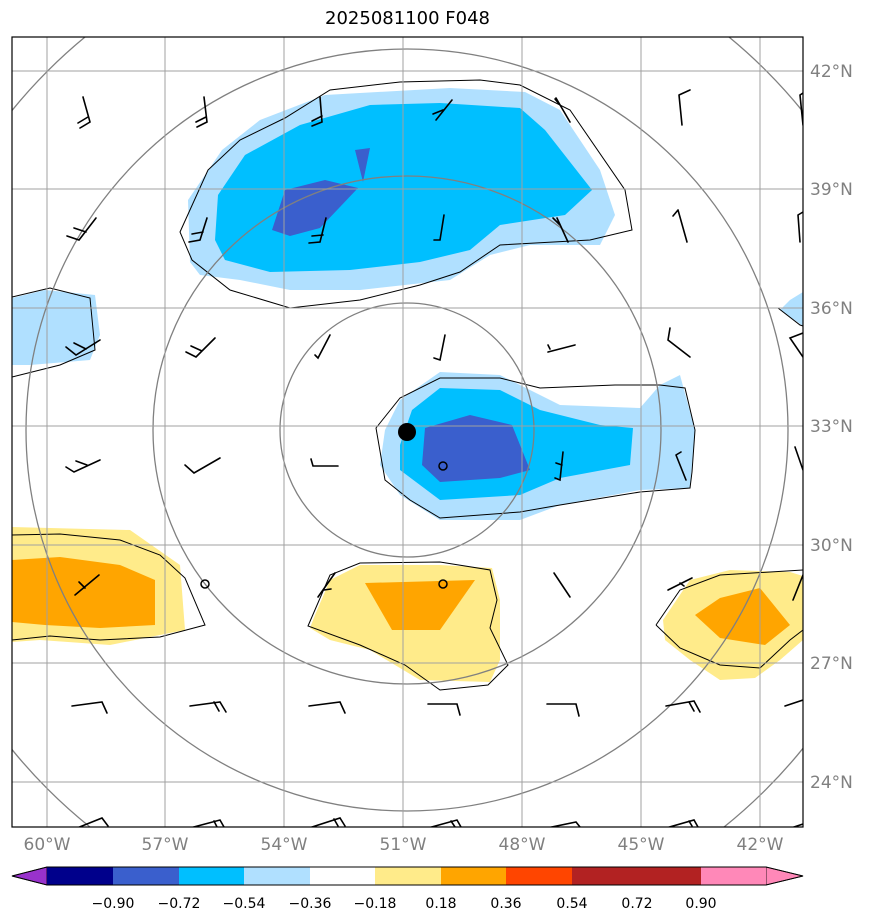 The width and height of the screenshot is (873, 924). What do you see at coordinates (636, 904) in the screenshot?
I see `colorbar-tick-label: 0.72` at bounding box center [636, 904].